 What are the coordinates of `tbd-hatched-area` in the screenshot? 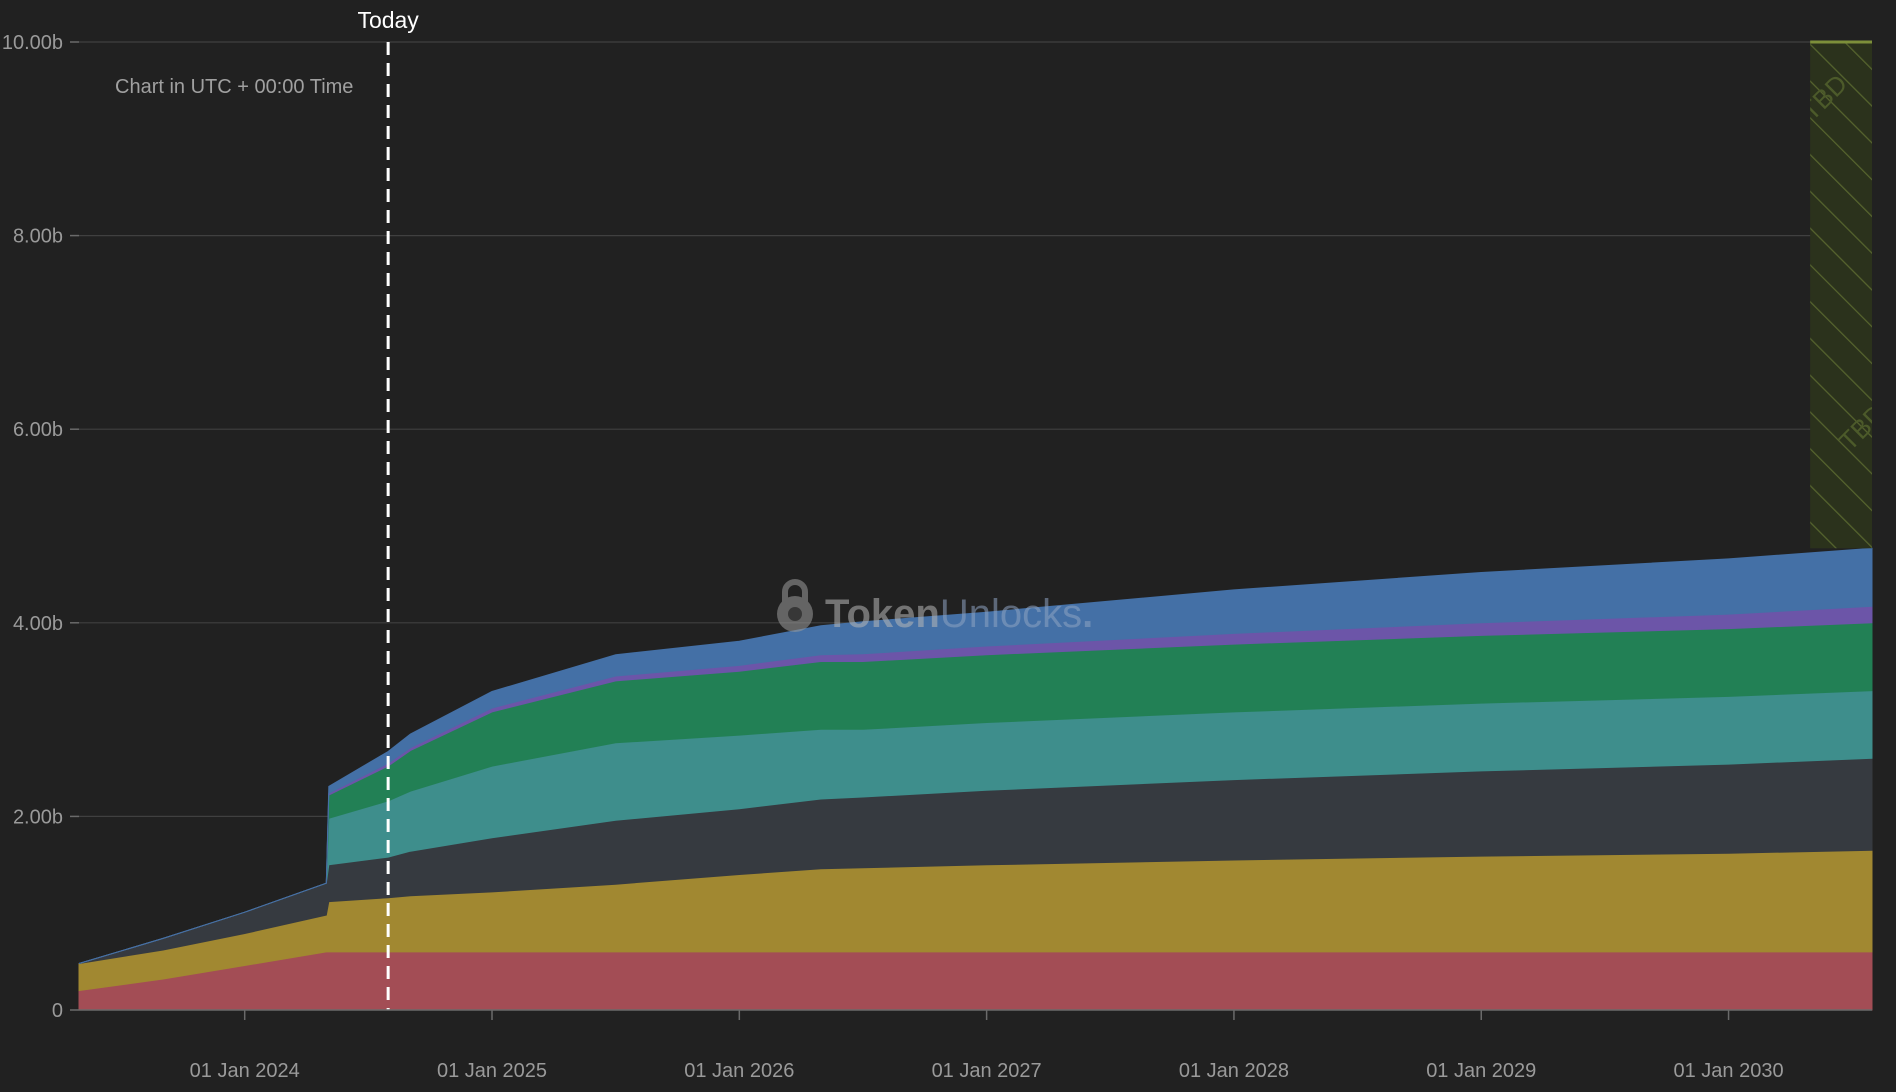 It's located at (1841, 295).